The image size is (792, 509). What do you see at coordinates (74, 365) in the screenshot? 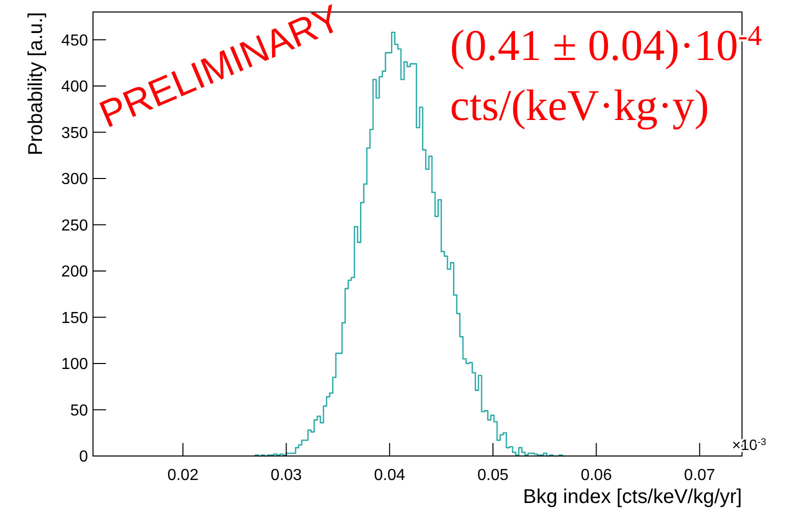
I see `y-tick-label: 100` at bounding box center [74, 365].